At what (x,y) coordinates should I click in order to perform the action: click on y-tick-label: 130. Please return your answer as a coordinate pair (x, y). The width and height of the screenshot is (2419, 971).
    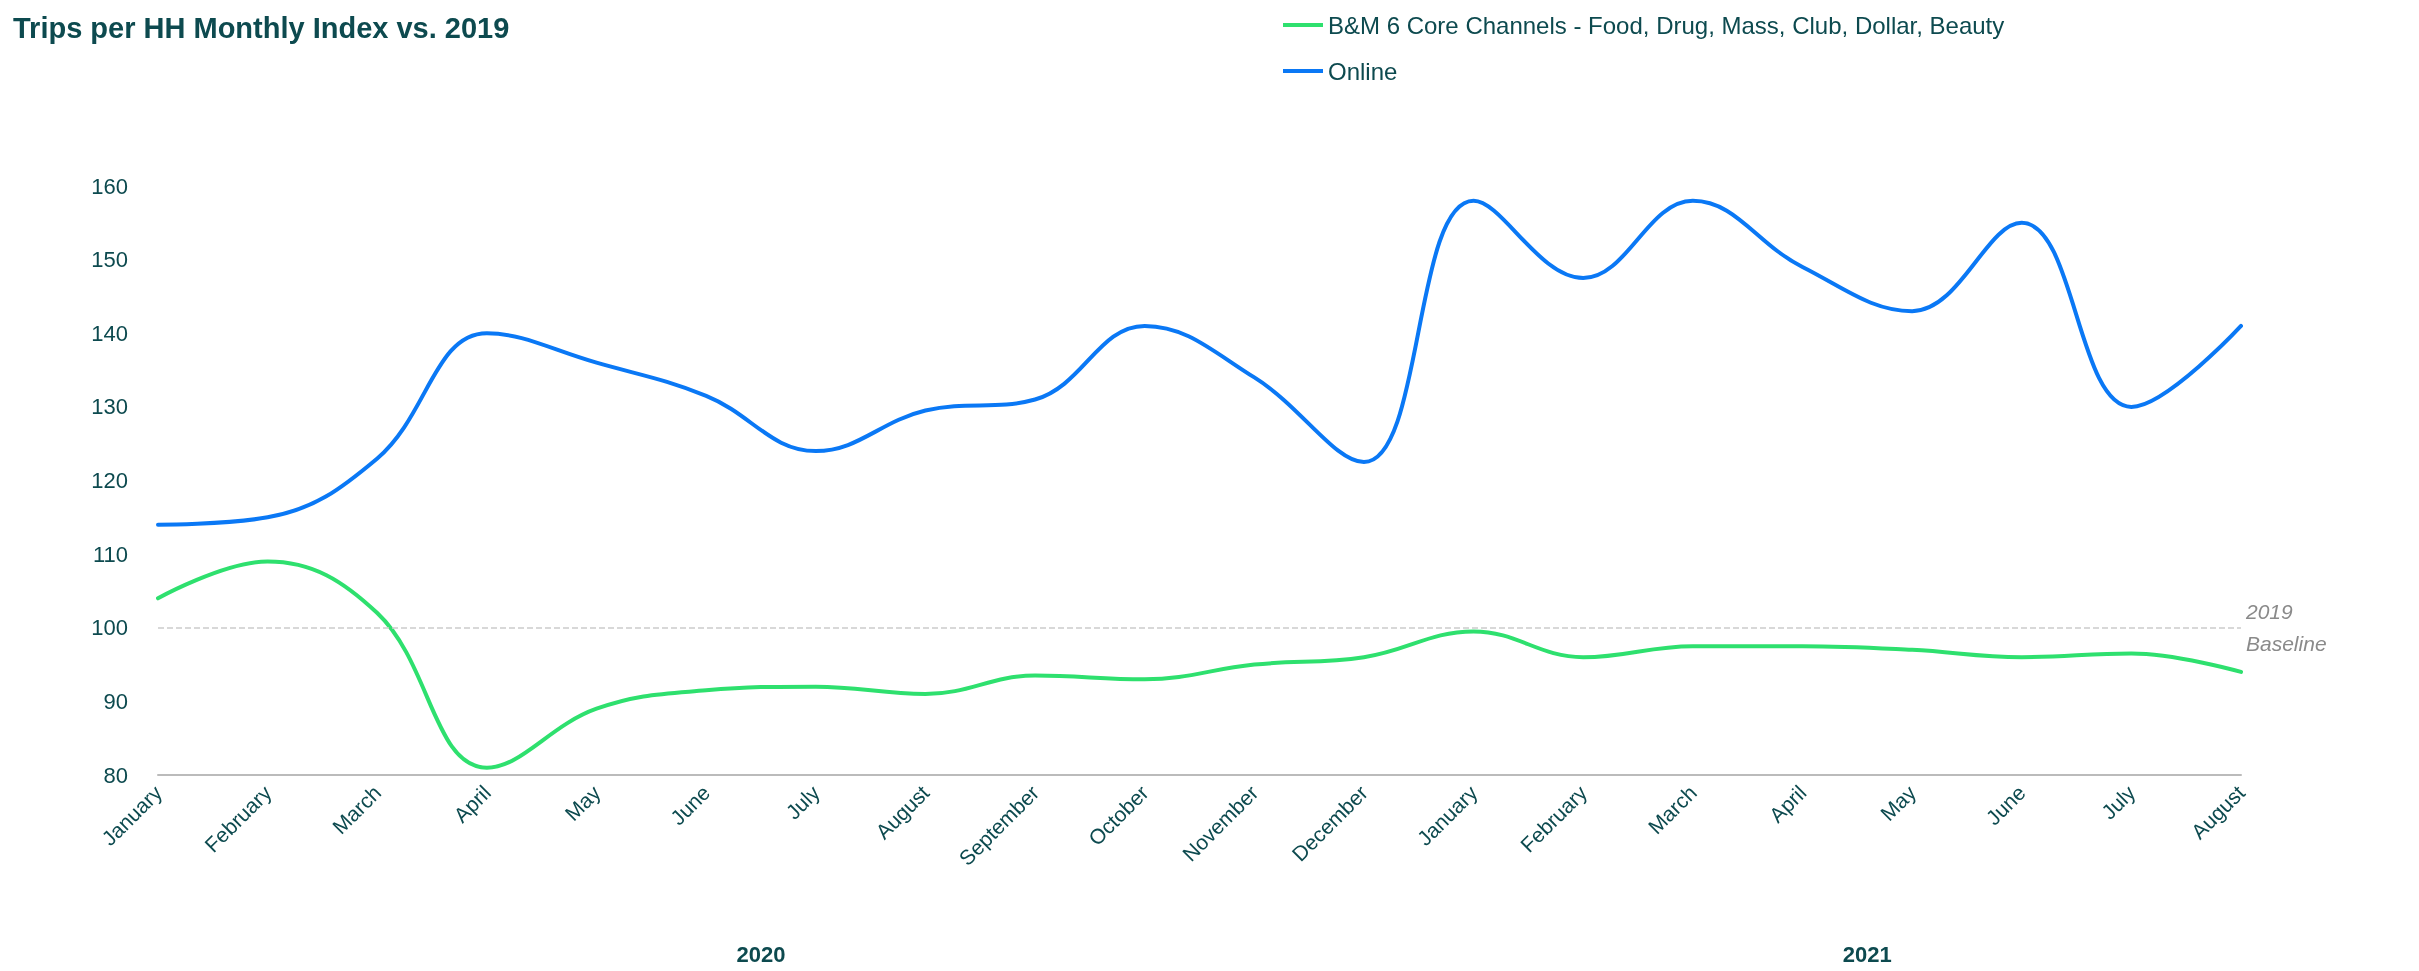
    Looking at the image, I should click on (109, 407).